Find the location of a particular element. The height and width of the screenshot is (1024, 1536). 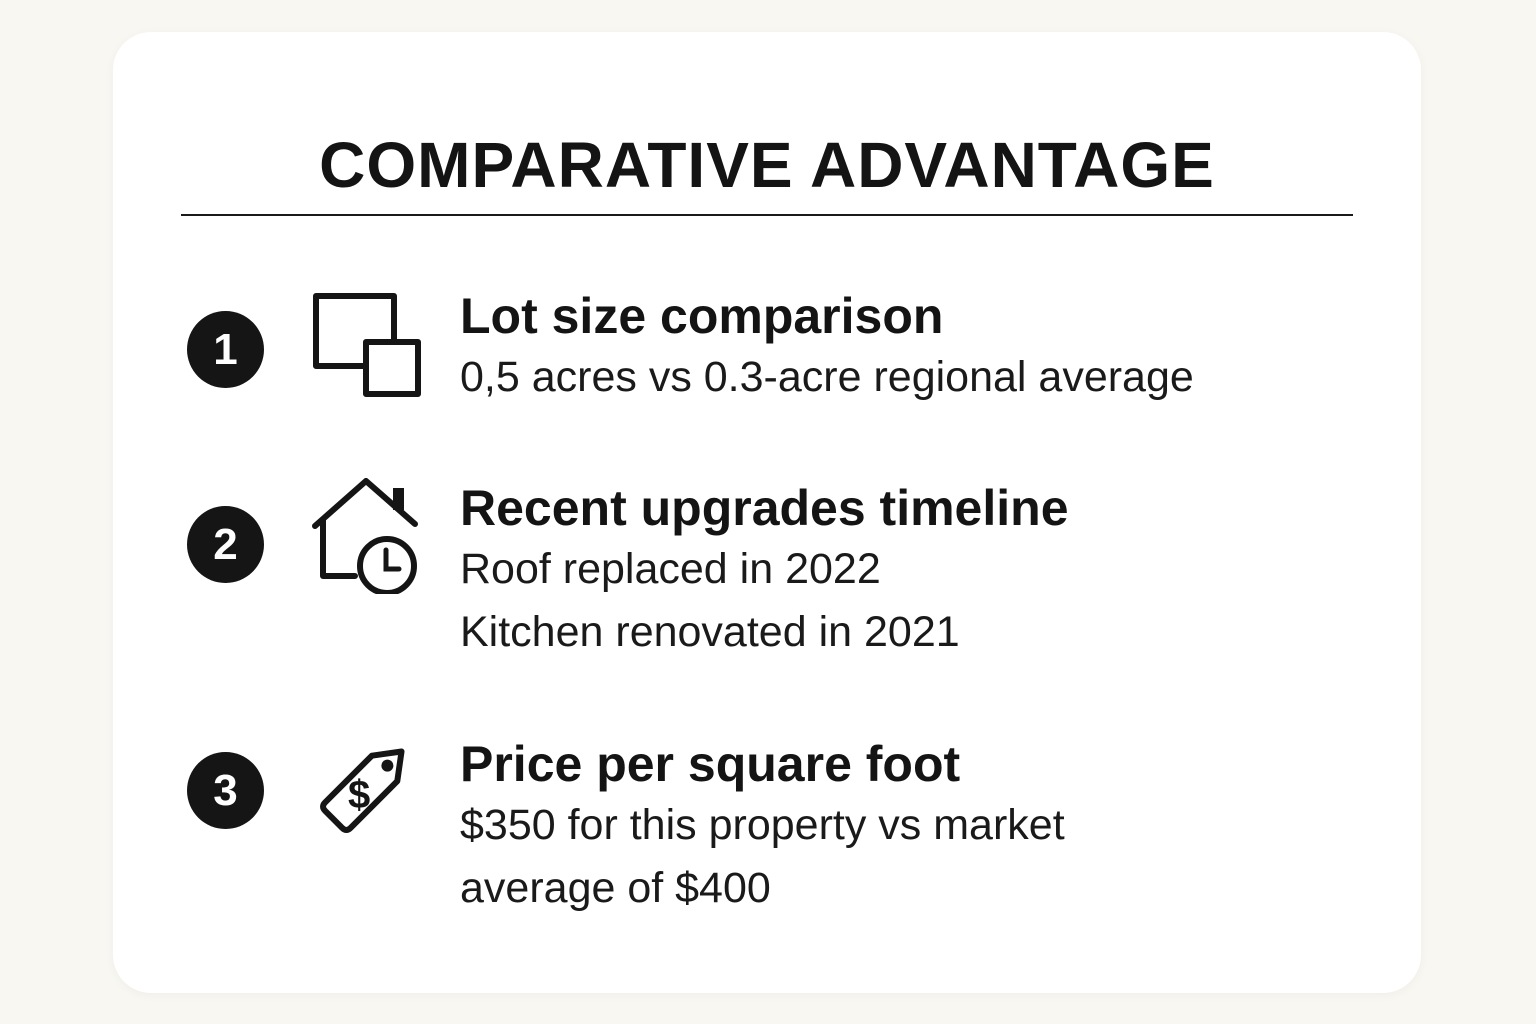

item-heading: Recent upgrades timeline is located at coordinates (764, 508).